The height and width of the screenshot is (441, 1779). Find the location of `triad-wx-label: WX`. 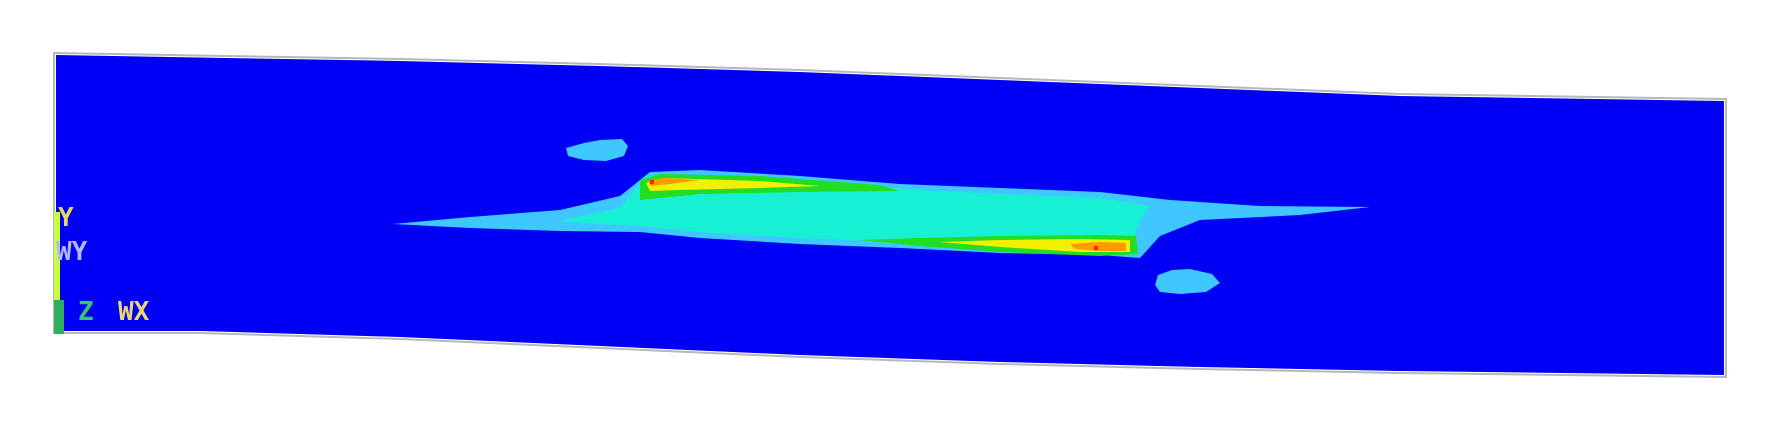

triad-wx-label: WX is located at coordinates (134, 312).